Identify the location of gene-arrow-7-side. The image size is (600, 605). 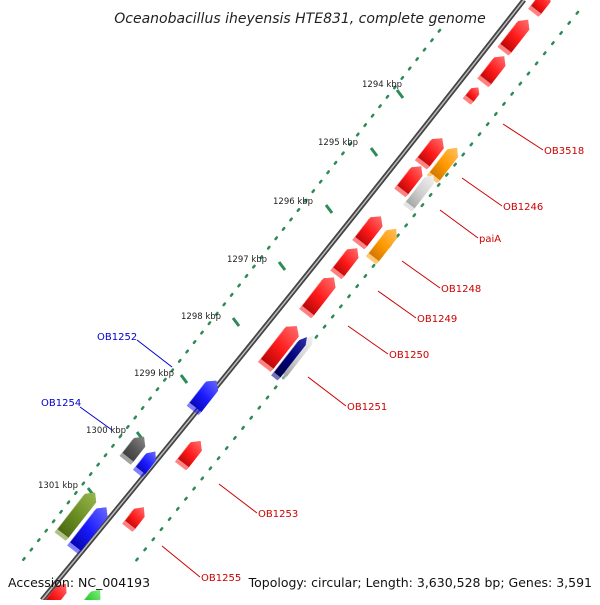
(414, 191).